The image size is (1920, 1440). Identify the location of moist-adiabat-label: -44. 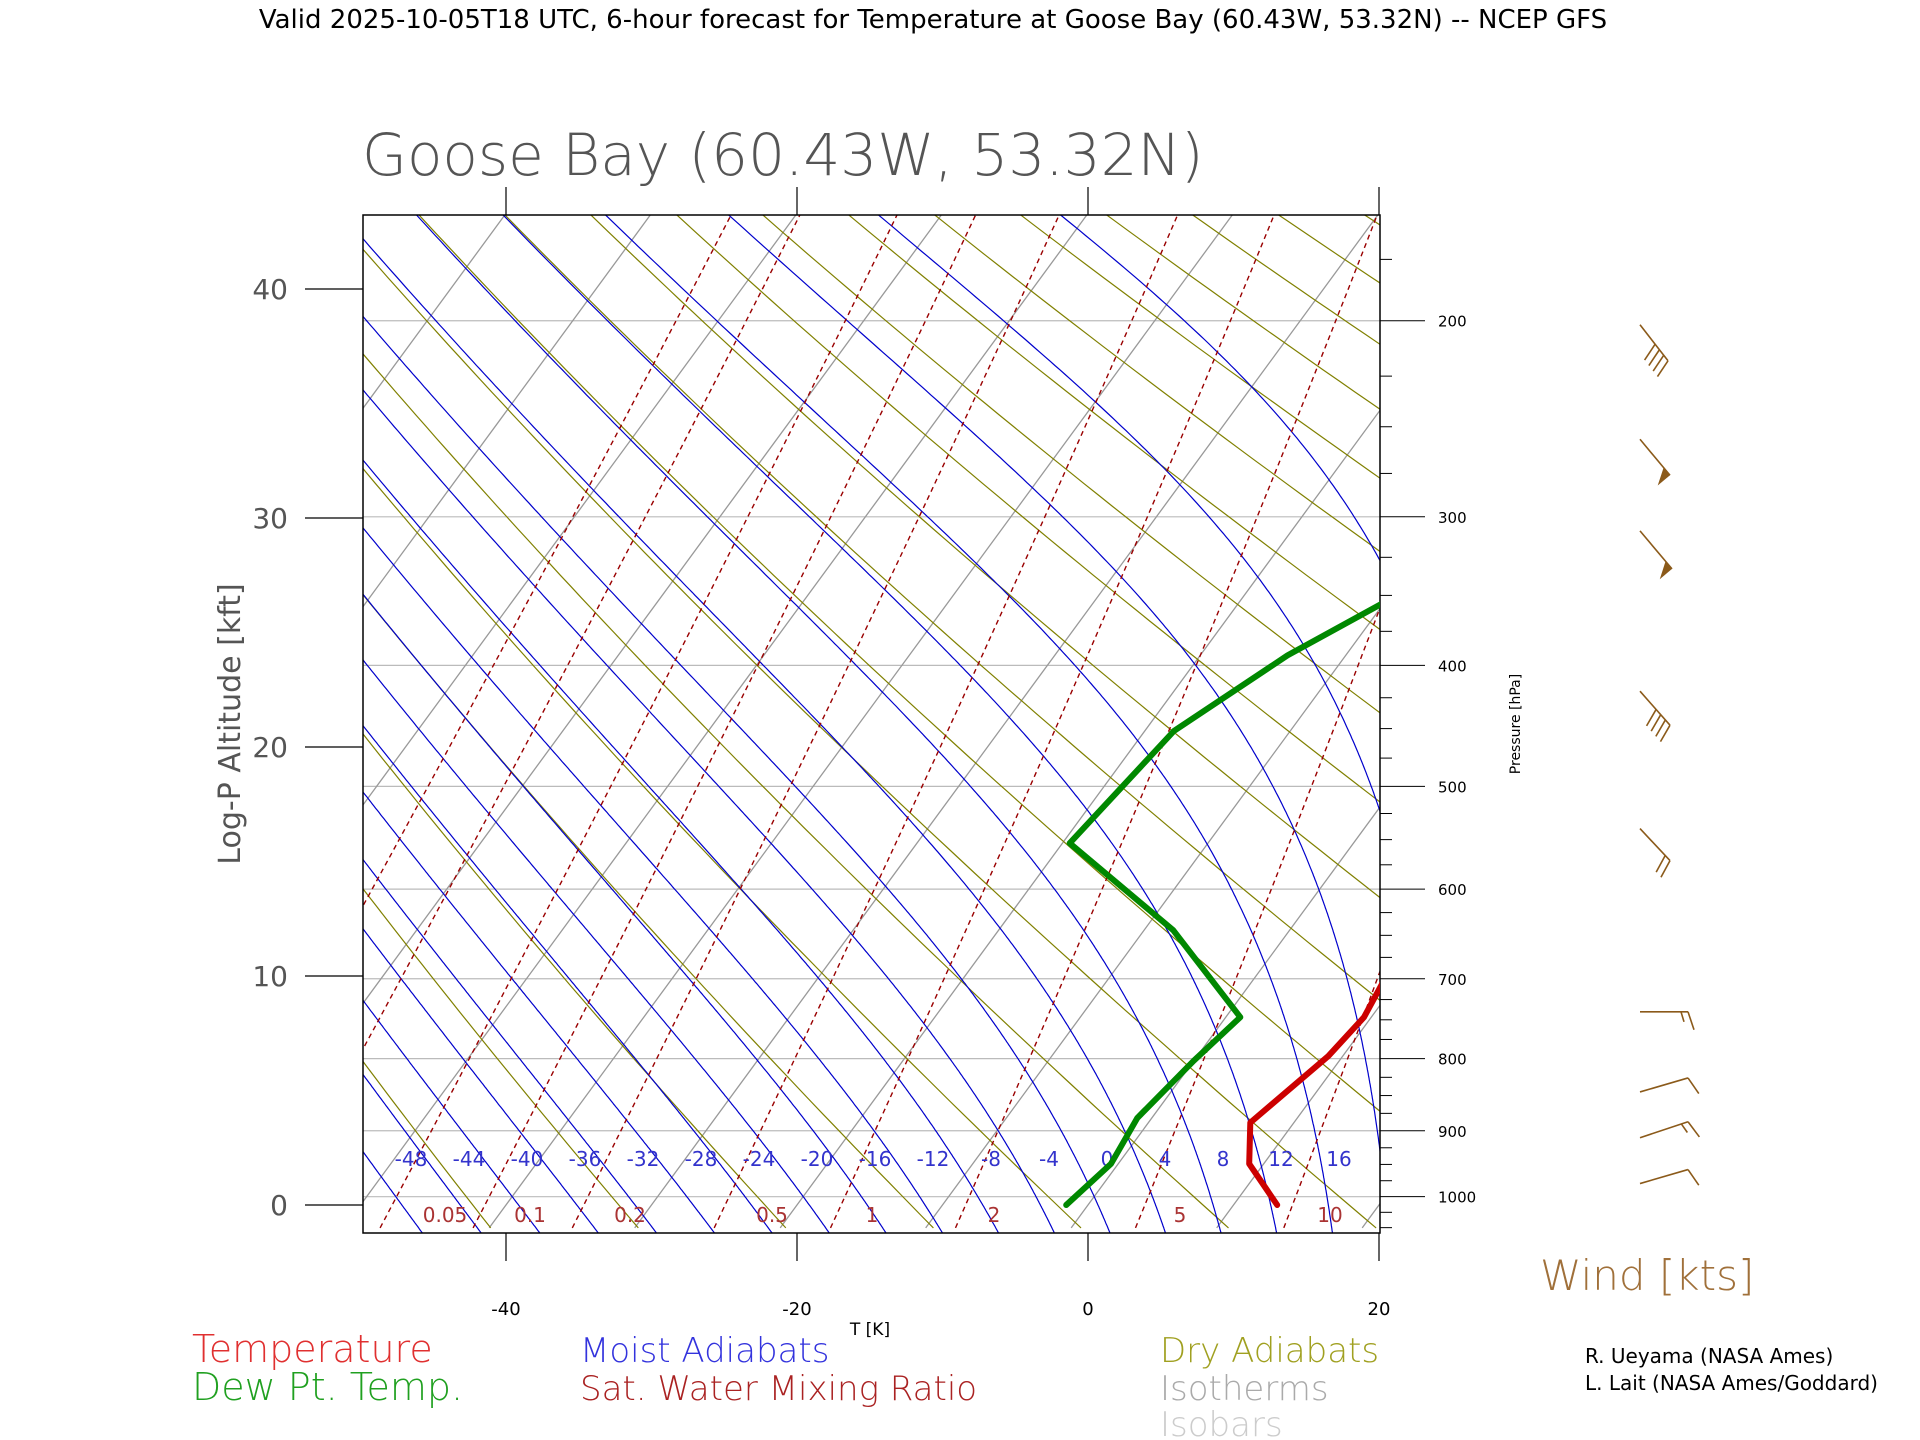
(469, 1159).